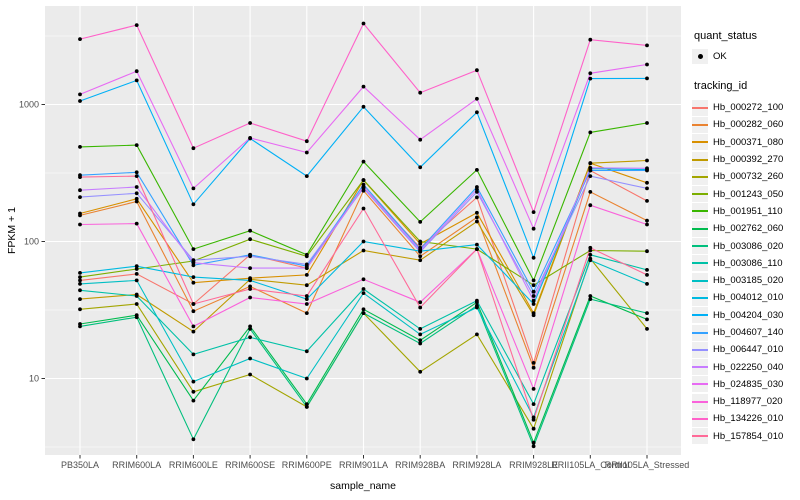  I want to click on legend-entry-label: Hb_000371_080, so click(748, 142).